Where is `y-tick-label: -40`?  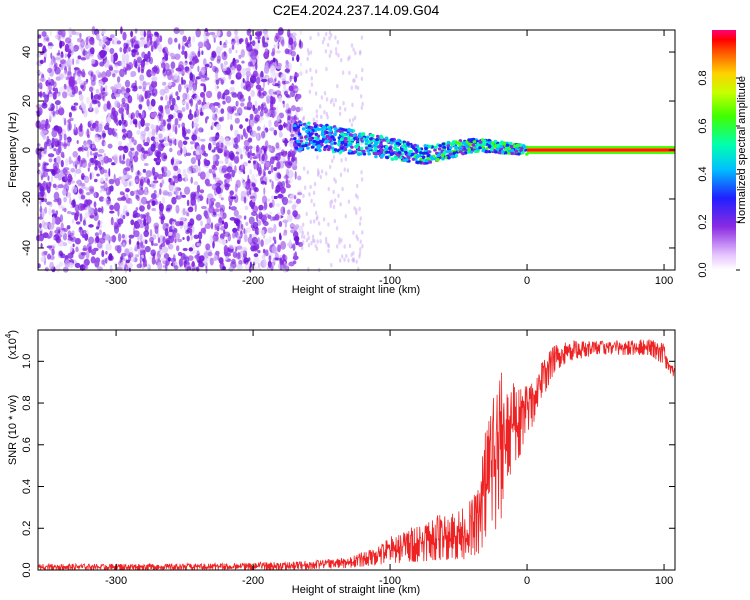
y-tick-label: -40 is located at coordinates (27, 248).